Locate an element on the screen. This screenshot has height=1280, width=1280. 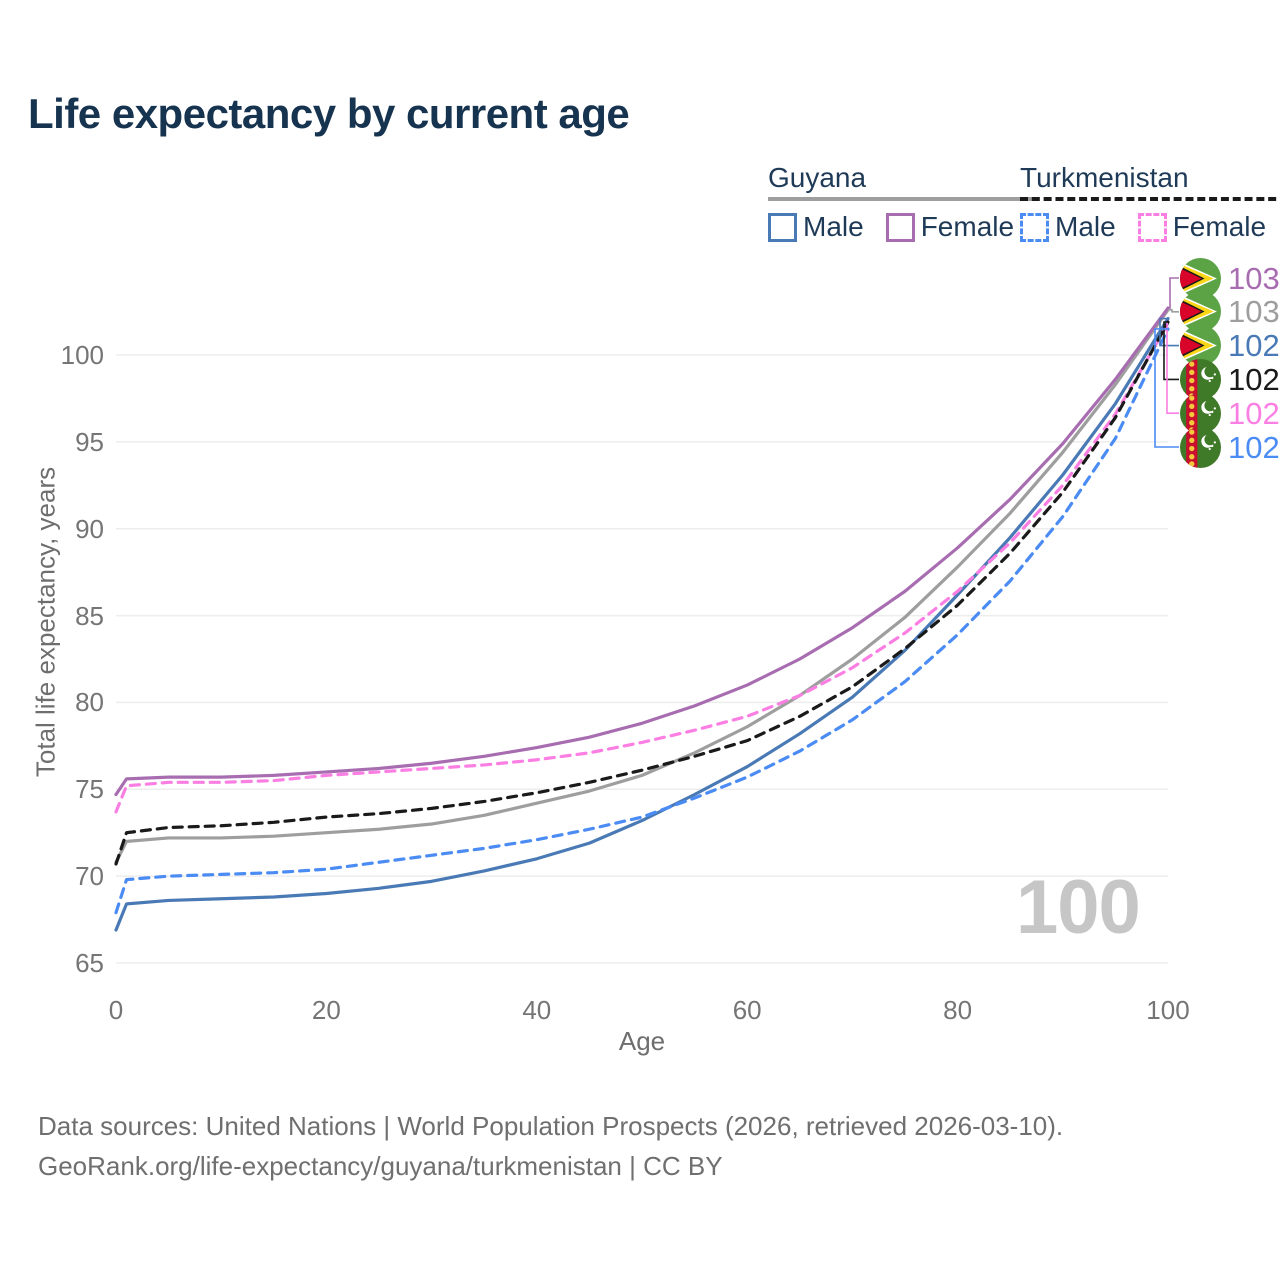
page-title: Life expectancy by current age is located at coordinates (329, 113).